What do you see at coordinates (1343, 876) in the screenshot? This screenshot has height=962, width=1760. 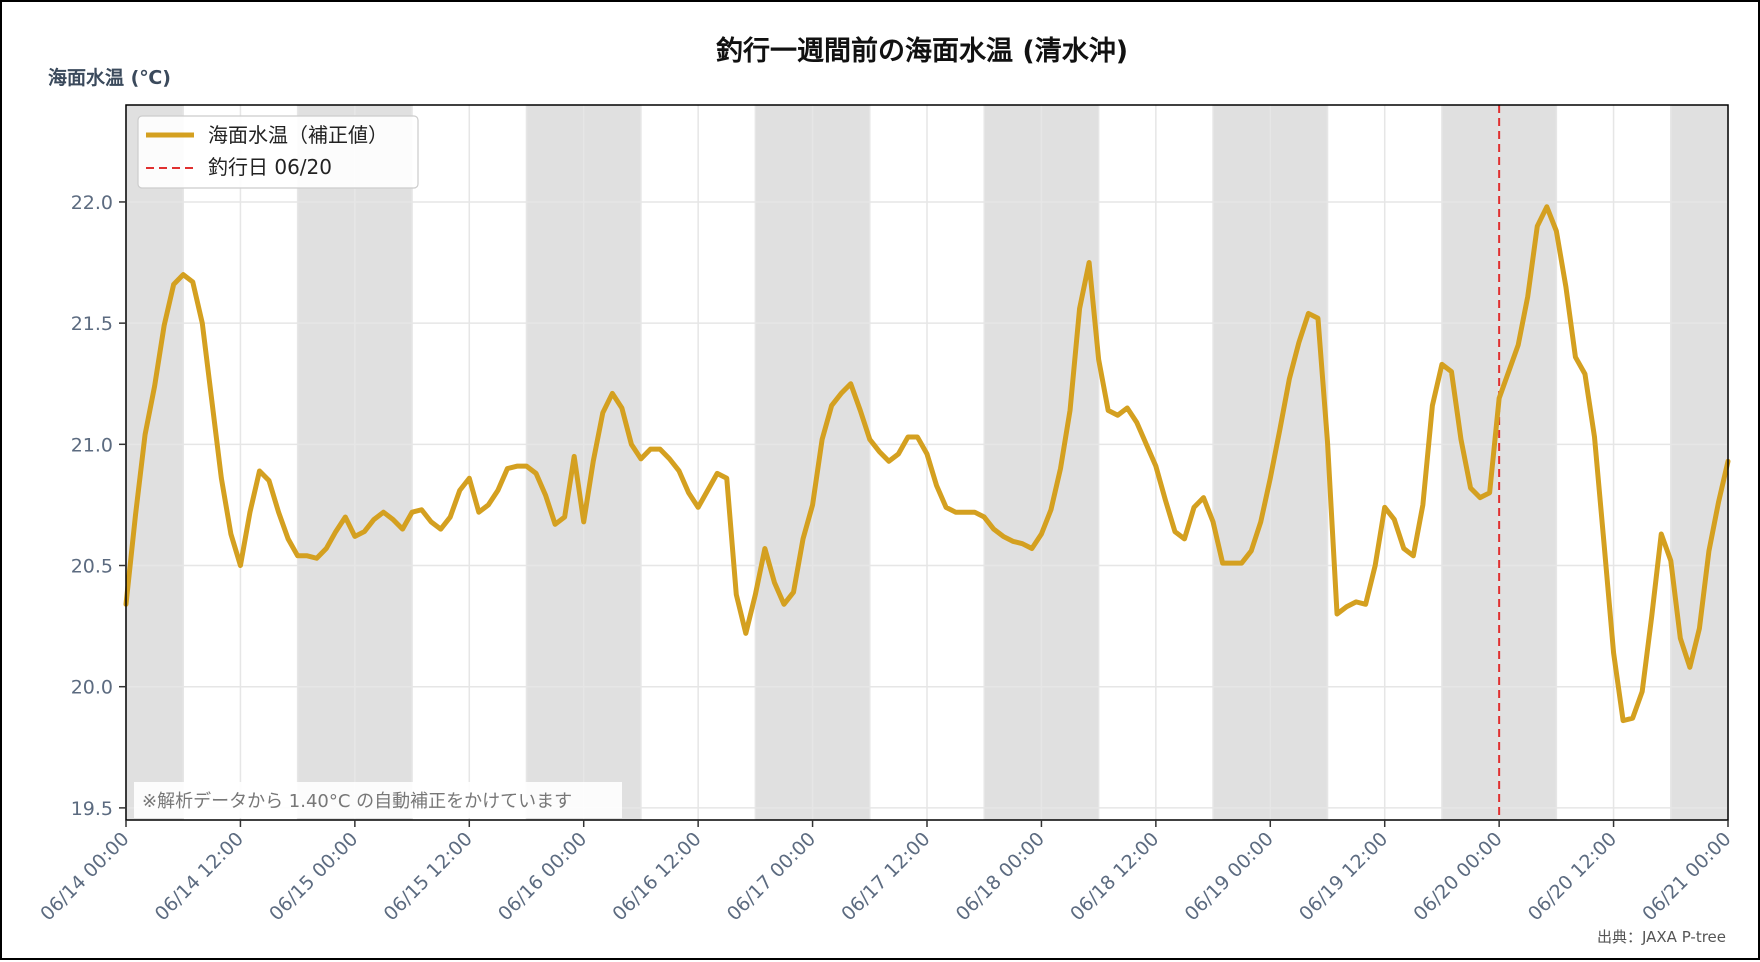 I see `x-tick-label: 06/19 12:00` at bounding box center [1343, 876].